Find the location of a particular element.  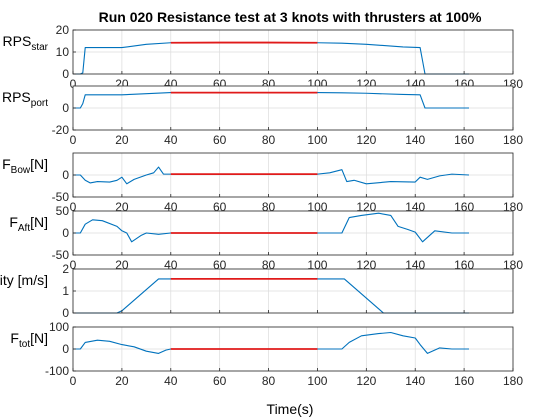

y-tick-label: 10 is located at coordinates (63, 52).